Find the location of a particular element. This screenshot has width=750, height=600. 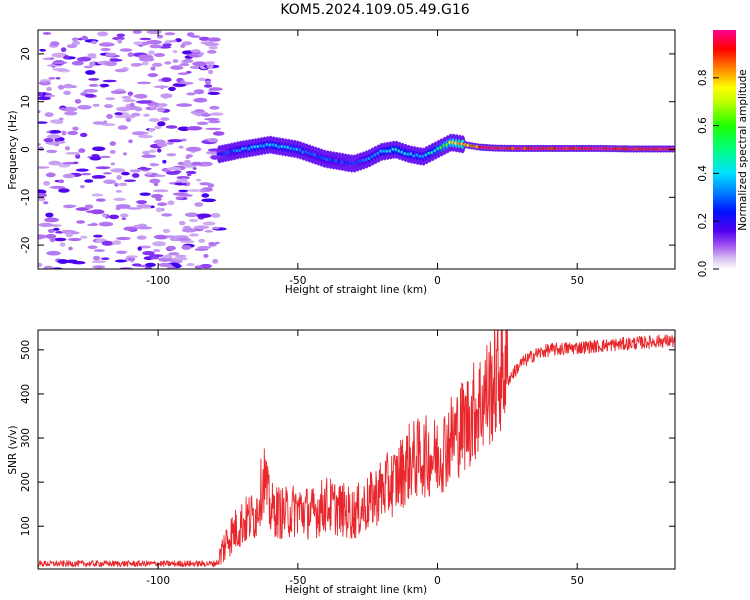

snr-ylabel: SNR (v/v) is located at coordinates (13, 449).